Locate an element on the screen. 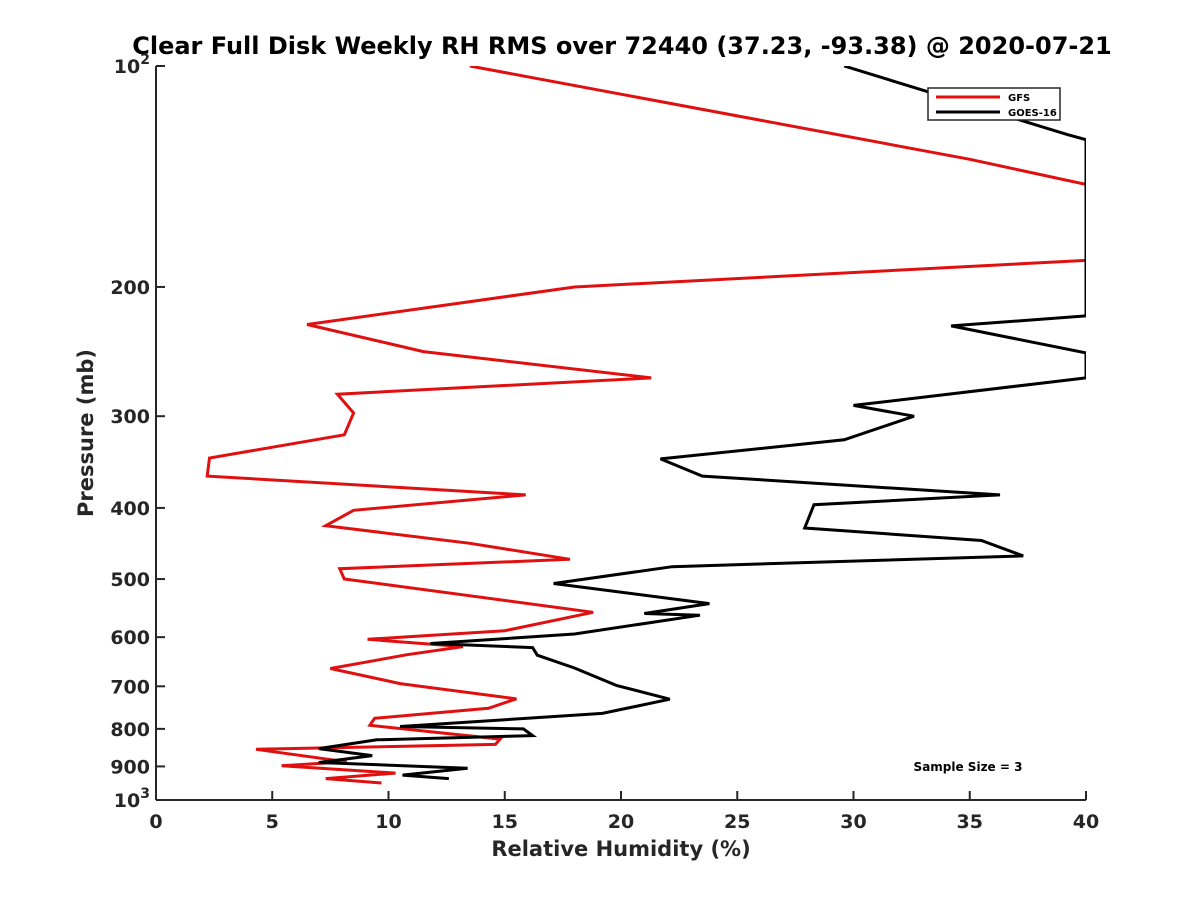 This screenshot has height=900, width=1200. y-tick-label: 600 is located at coordinates (130, 638).